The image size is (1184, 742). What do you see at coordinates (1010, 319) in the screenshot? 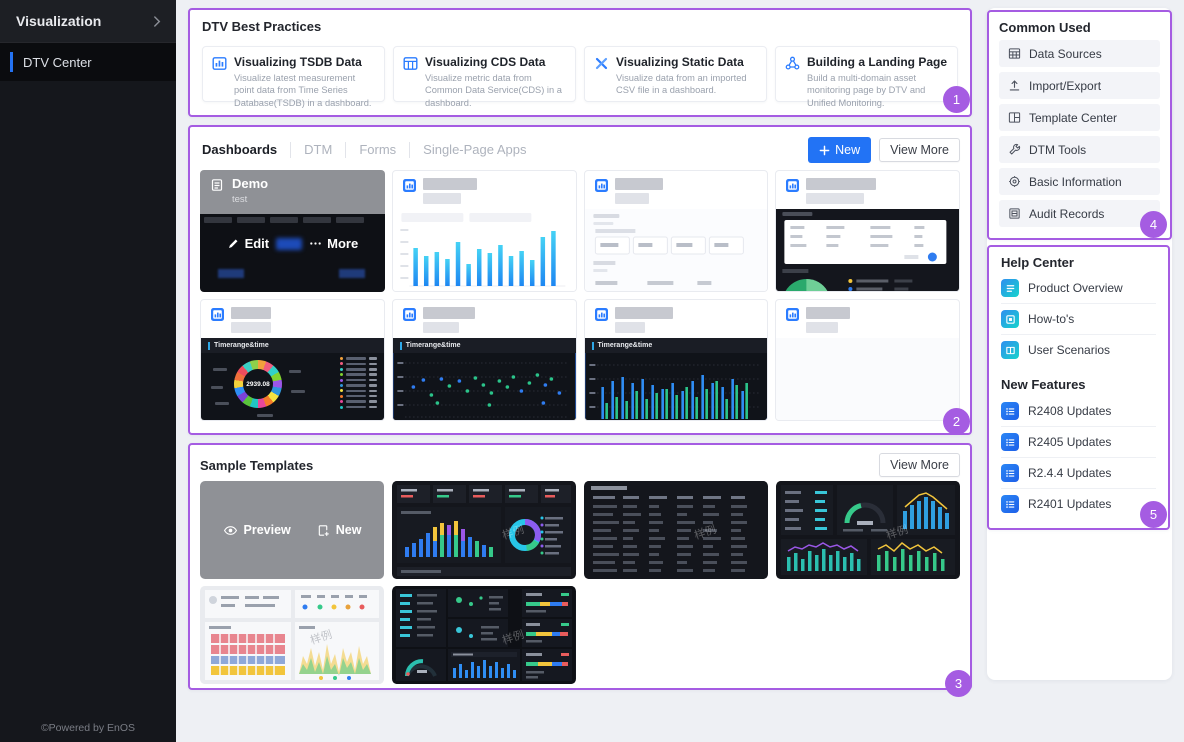
I see `how-to-icon` at bounding box center [1010, 319].